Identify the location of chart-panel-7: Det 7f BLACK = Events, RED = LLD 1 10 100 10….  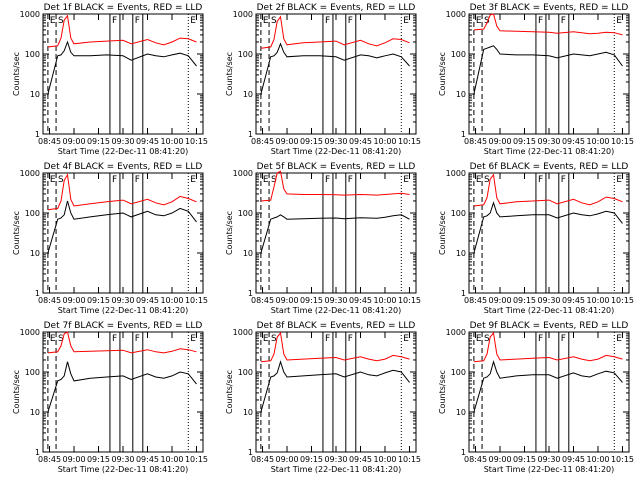
(110, 397).